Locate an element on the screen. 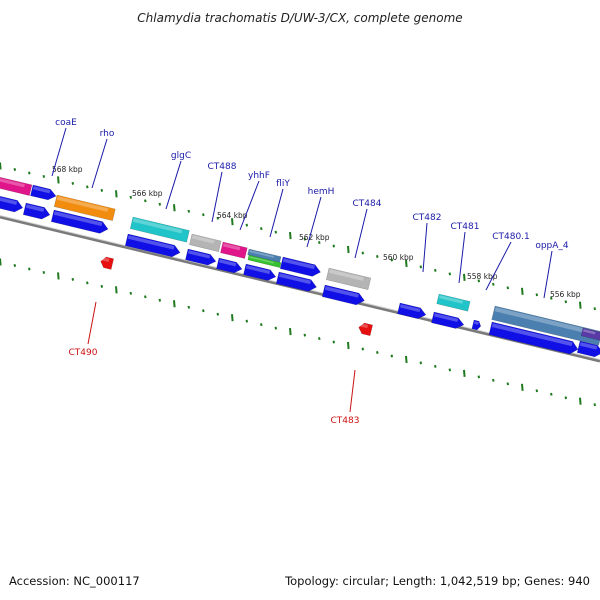  feature-CT484 is located at coordinates (348, 279).